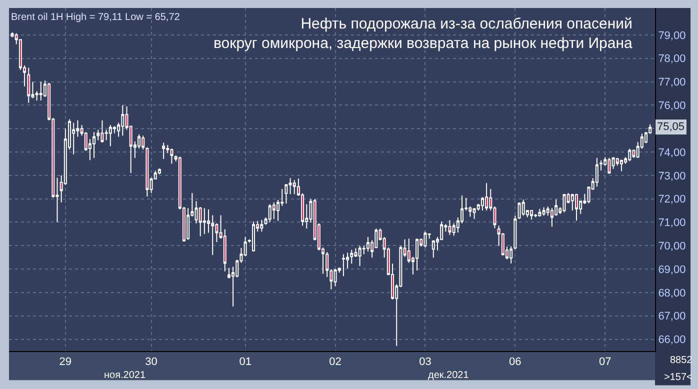 This screenshot has width=698, height=389. Describe the element at coordinates (672, 223) in the screenshot. I see `y-tick-label: 71,00` at that location.